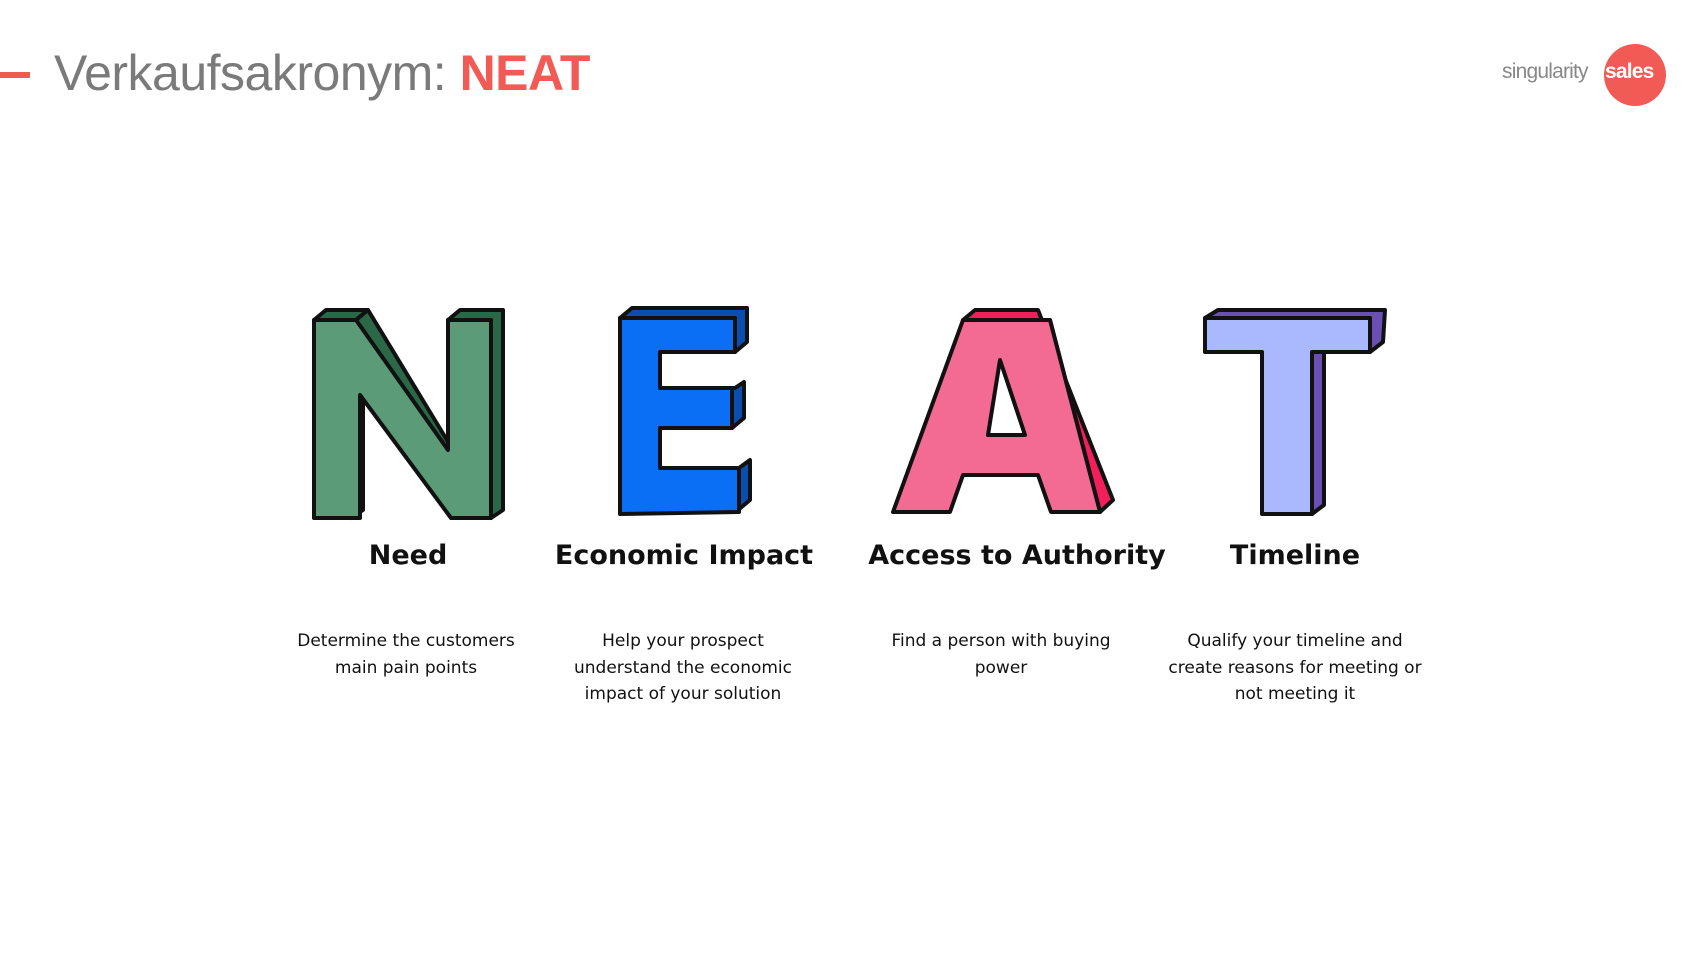  I want to click on heading-need: Need, so click(408, 555).